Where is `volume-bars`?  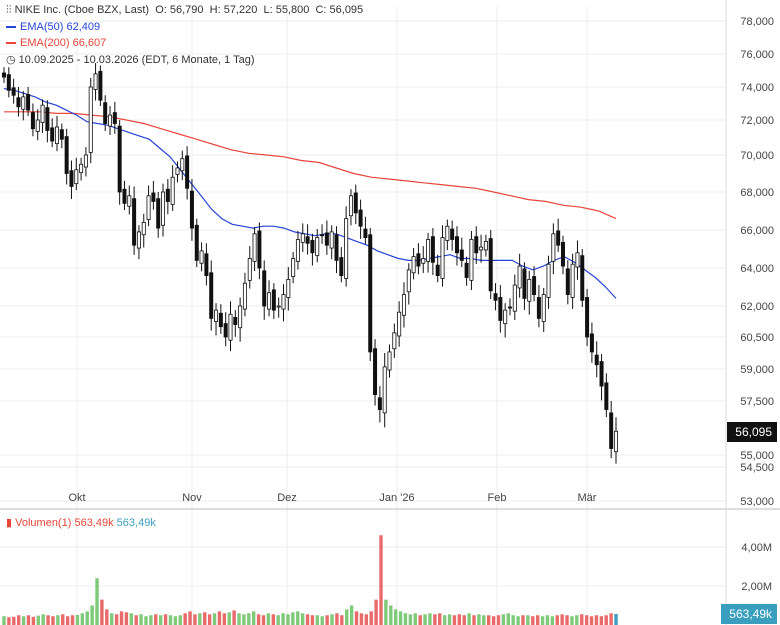
volume-bars is located at coordinates (310, 580).